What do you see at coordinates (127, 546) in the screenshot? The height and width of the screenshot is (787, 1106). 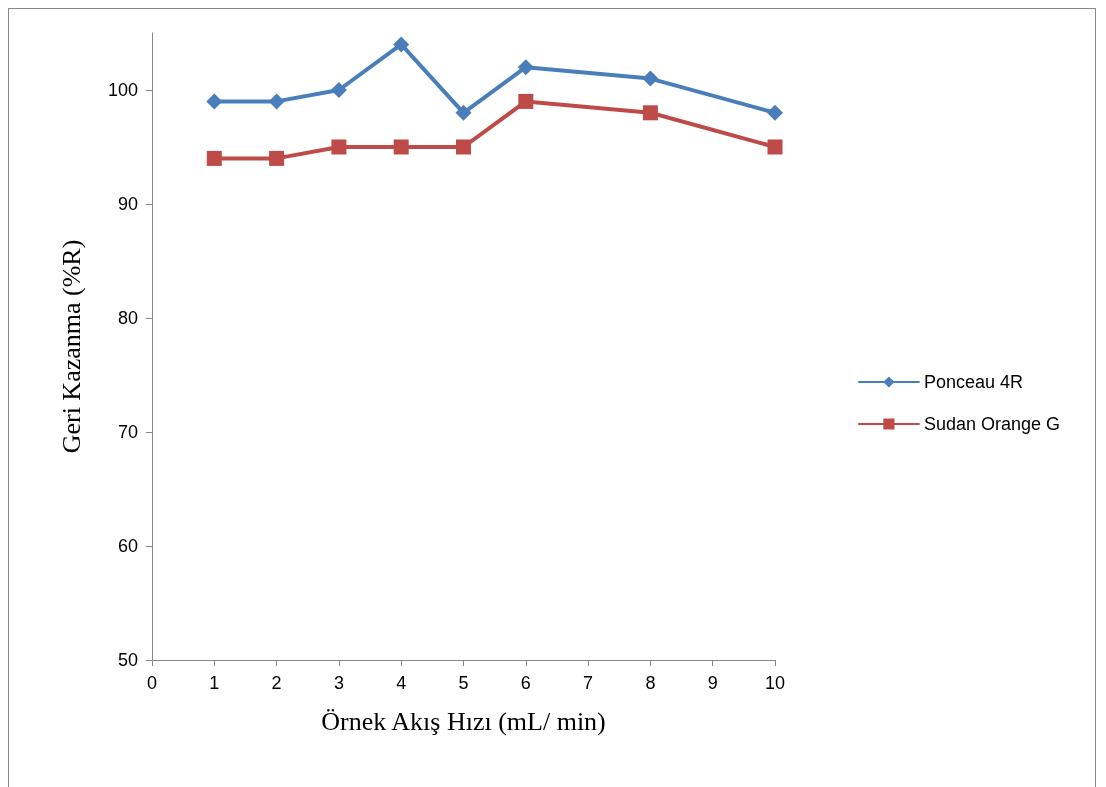 I see `y-tick-label: 60` at bounding box center [127, 546].